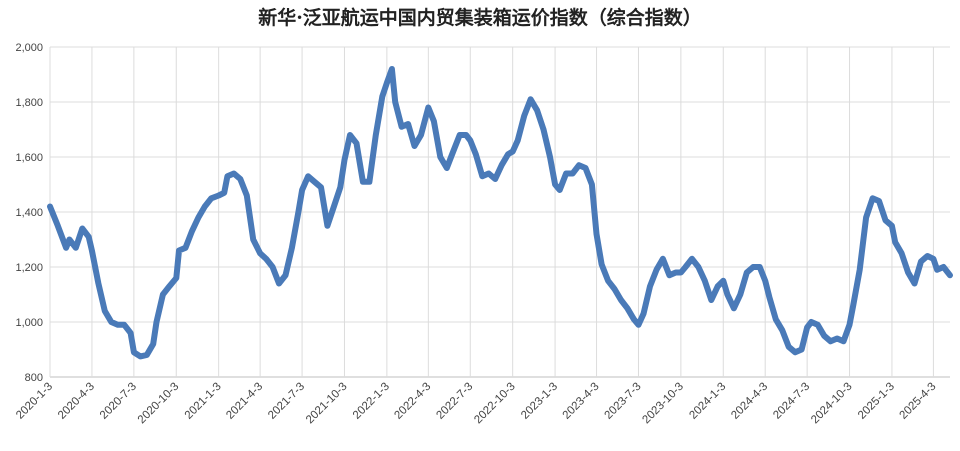 The height and width of the screenshot is (451, 960). I want to click on x-tick-label: 2024-1-3, so click(707, 401).